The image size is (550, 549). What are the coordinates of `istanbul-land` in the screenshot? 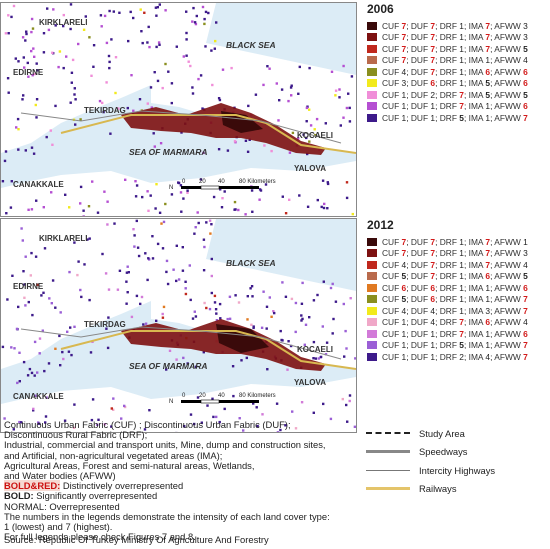 It's located at (253, 314).